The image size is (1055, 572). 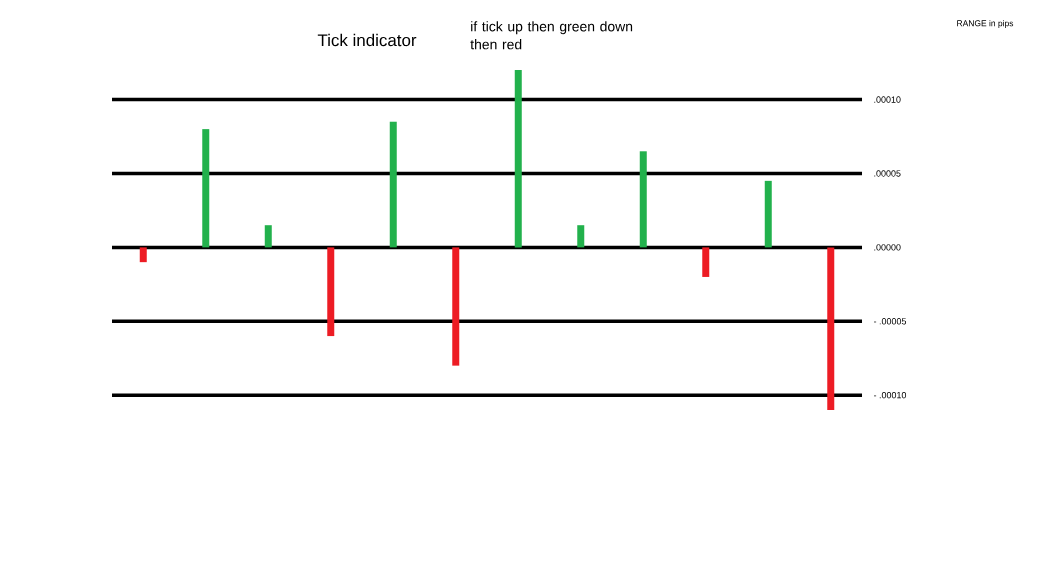 I want to click on y-tick-label: .00000, so click(x=887, y=247).